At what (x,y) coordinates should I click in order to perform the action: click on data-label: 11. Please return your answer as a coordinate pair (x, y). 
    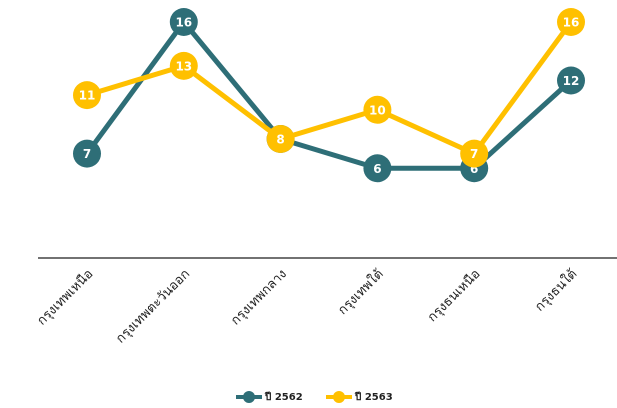
    Looking at the image, I should click on (87, 96).